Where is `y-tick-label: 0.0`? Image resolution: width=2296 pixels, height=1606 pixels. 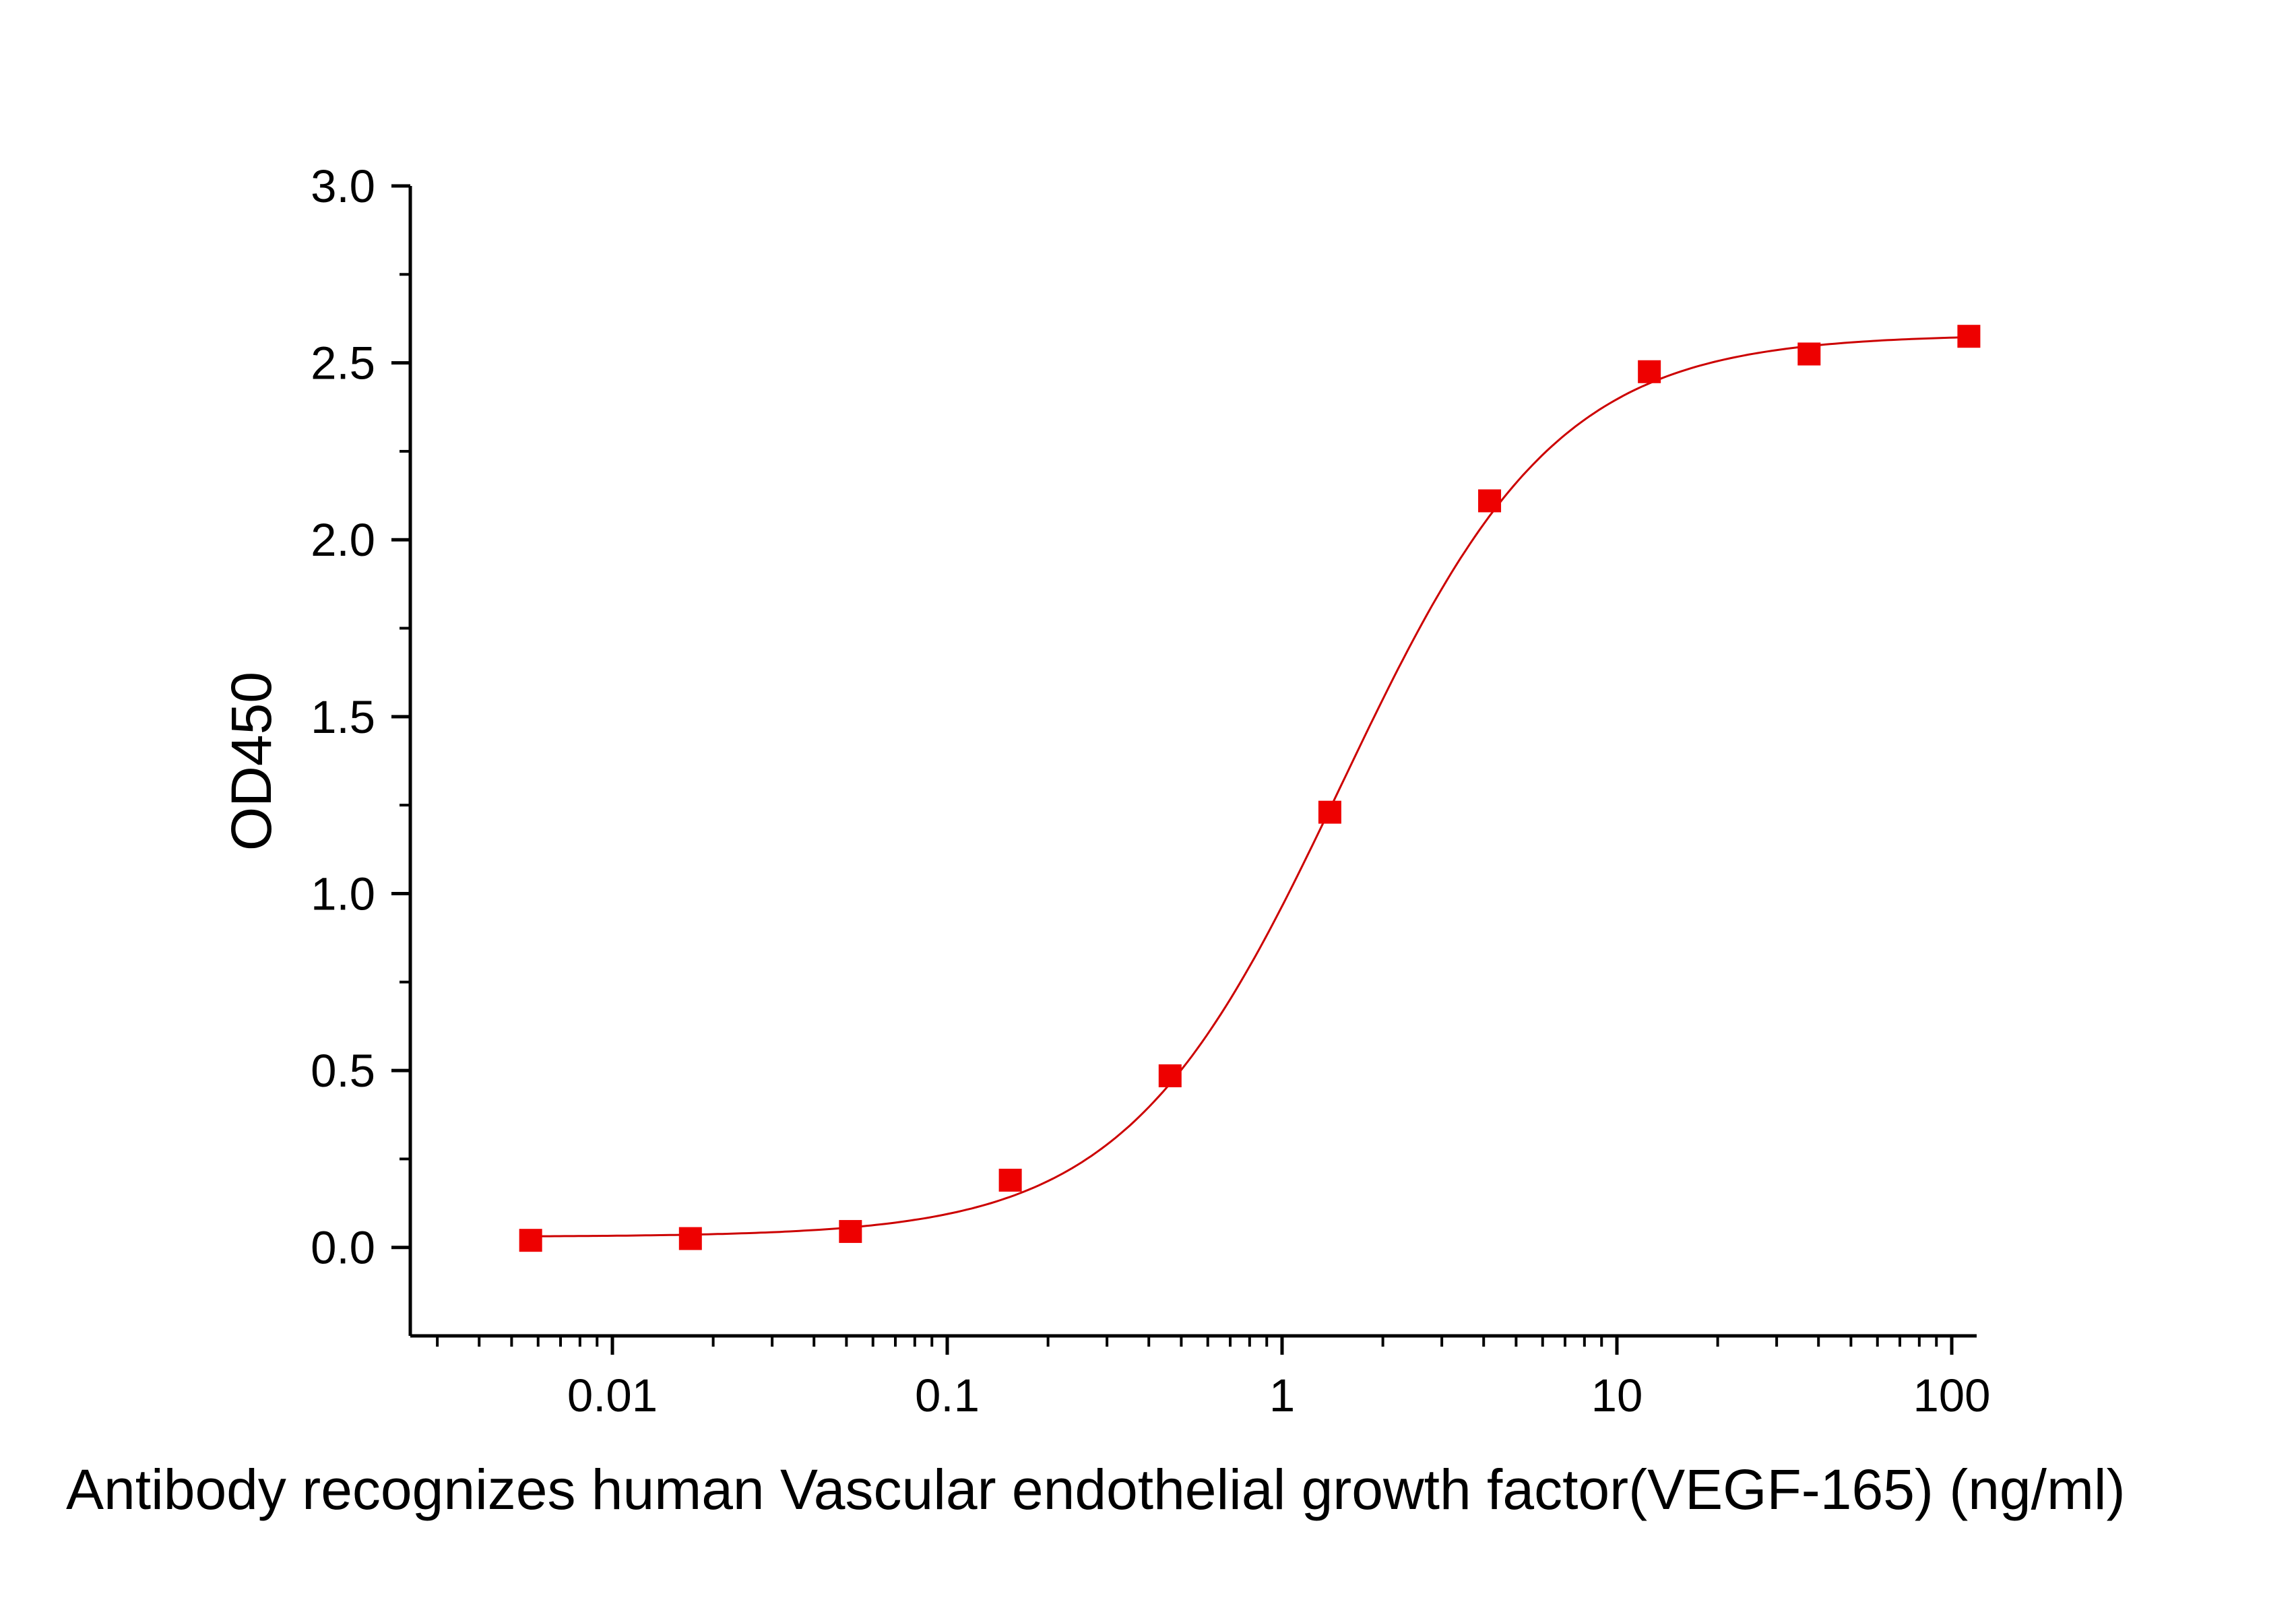
y-tick-label: 0.0 is located at coordinates (343, 1248).